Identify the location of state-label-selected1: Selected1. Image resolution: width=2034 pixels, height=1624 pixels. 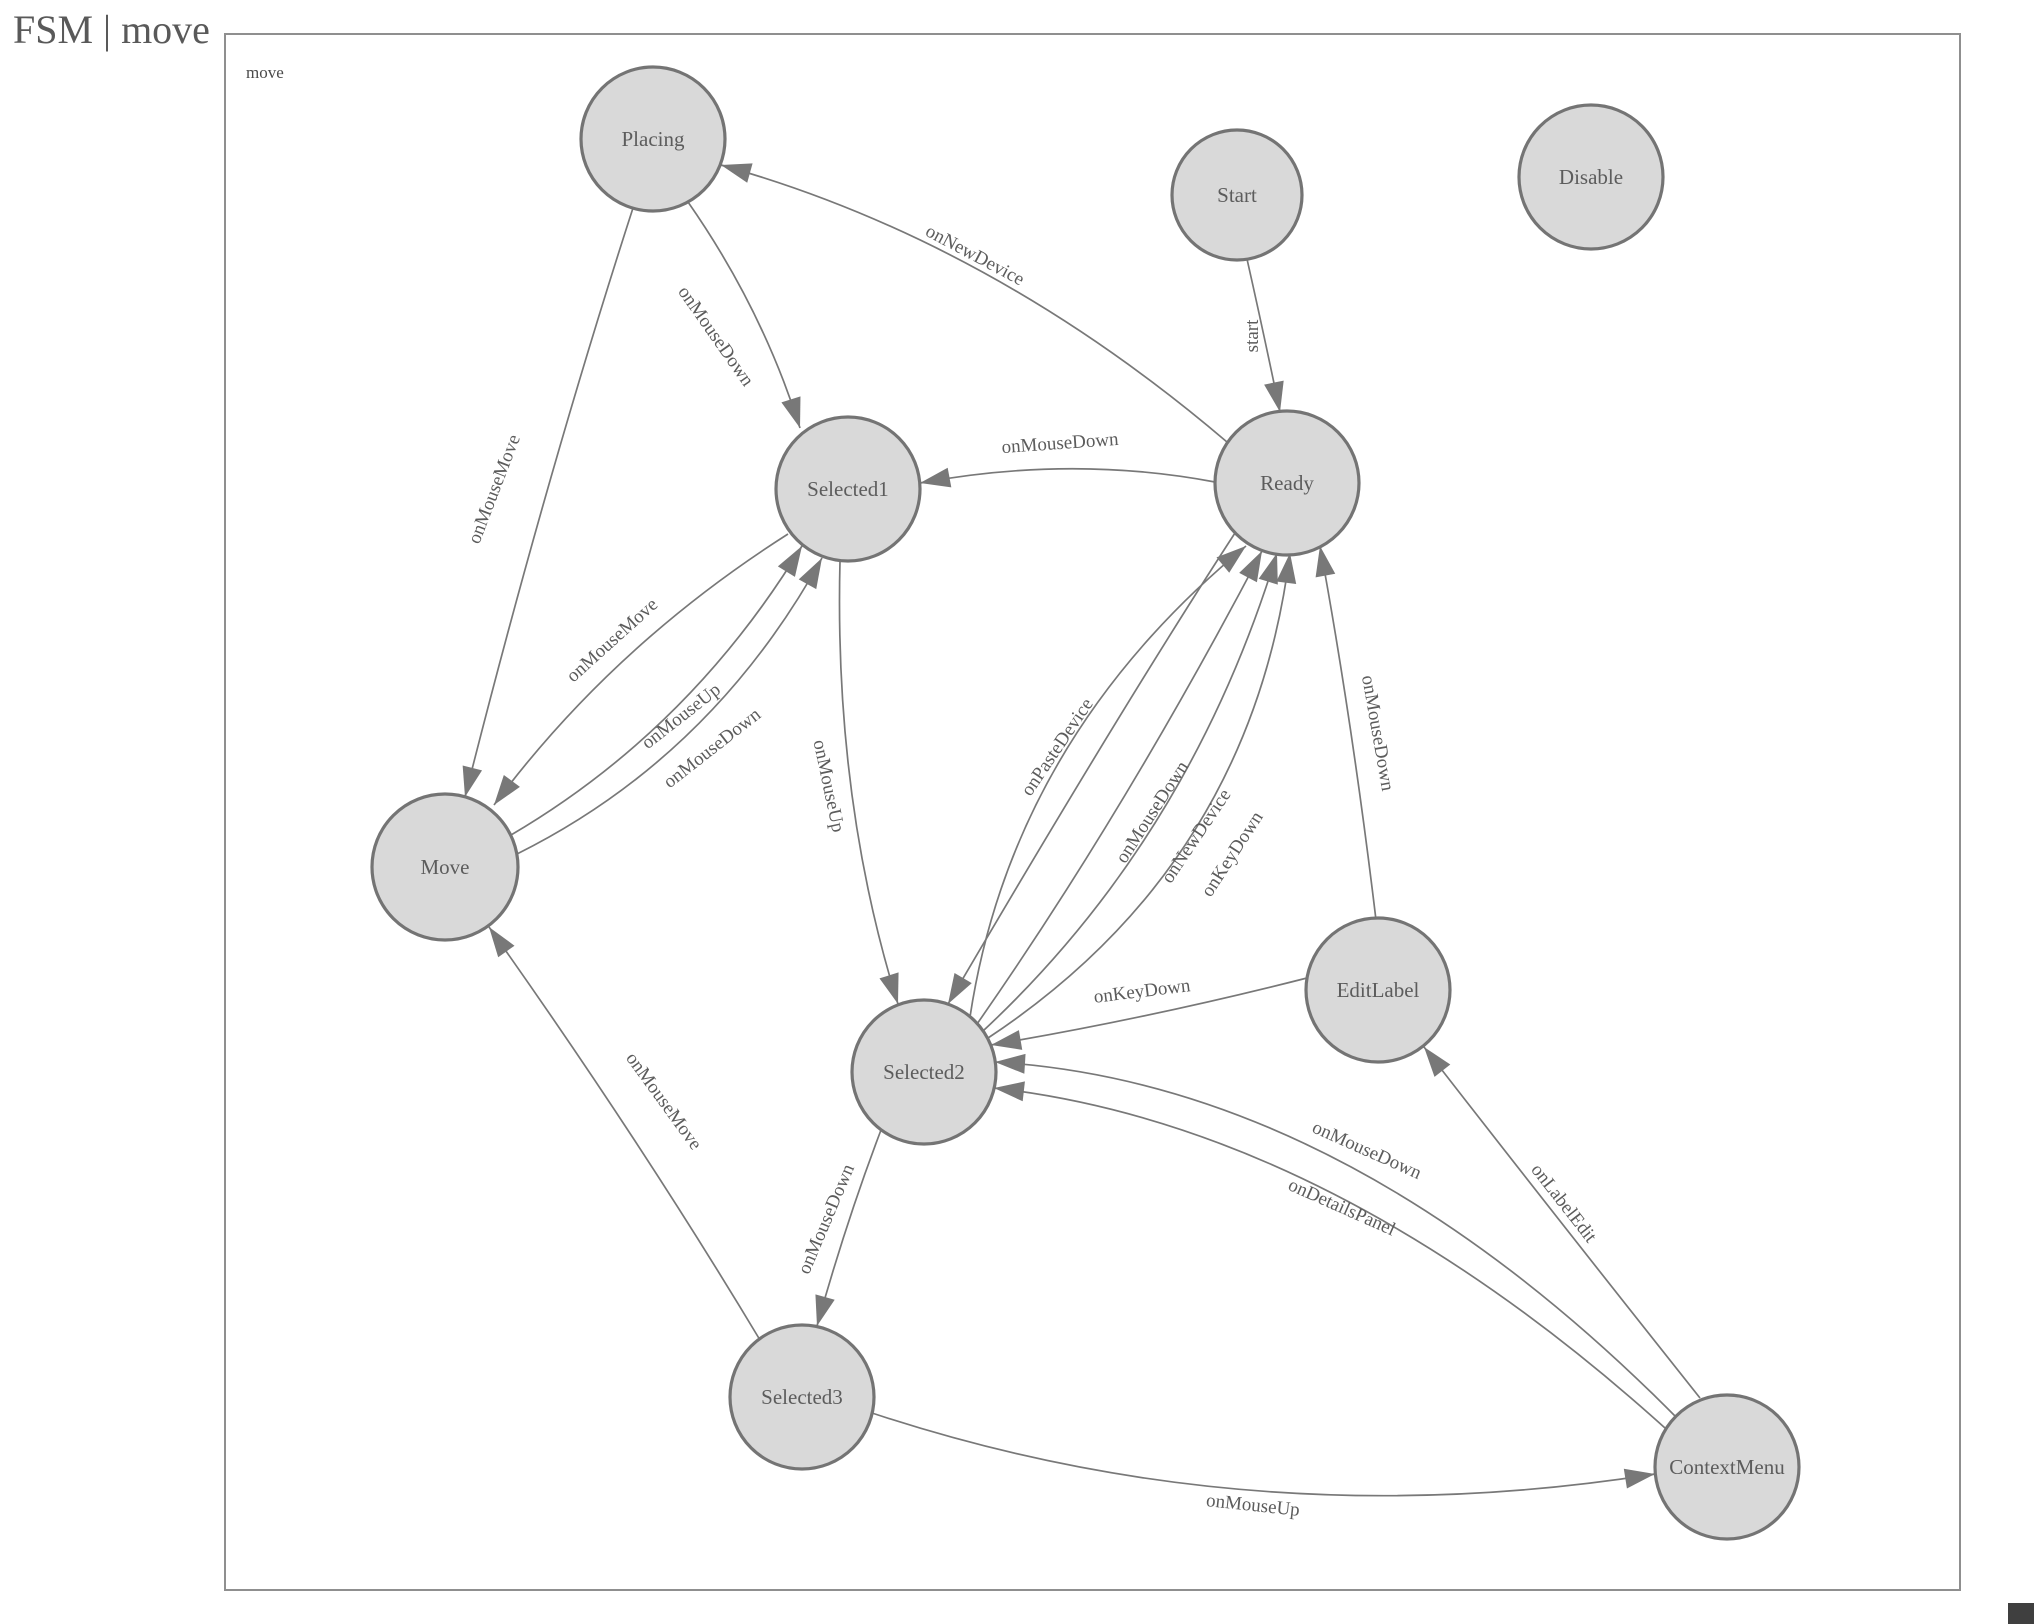
(848, 489).